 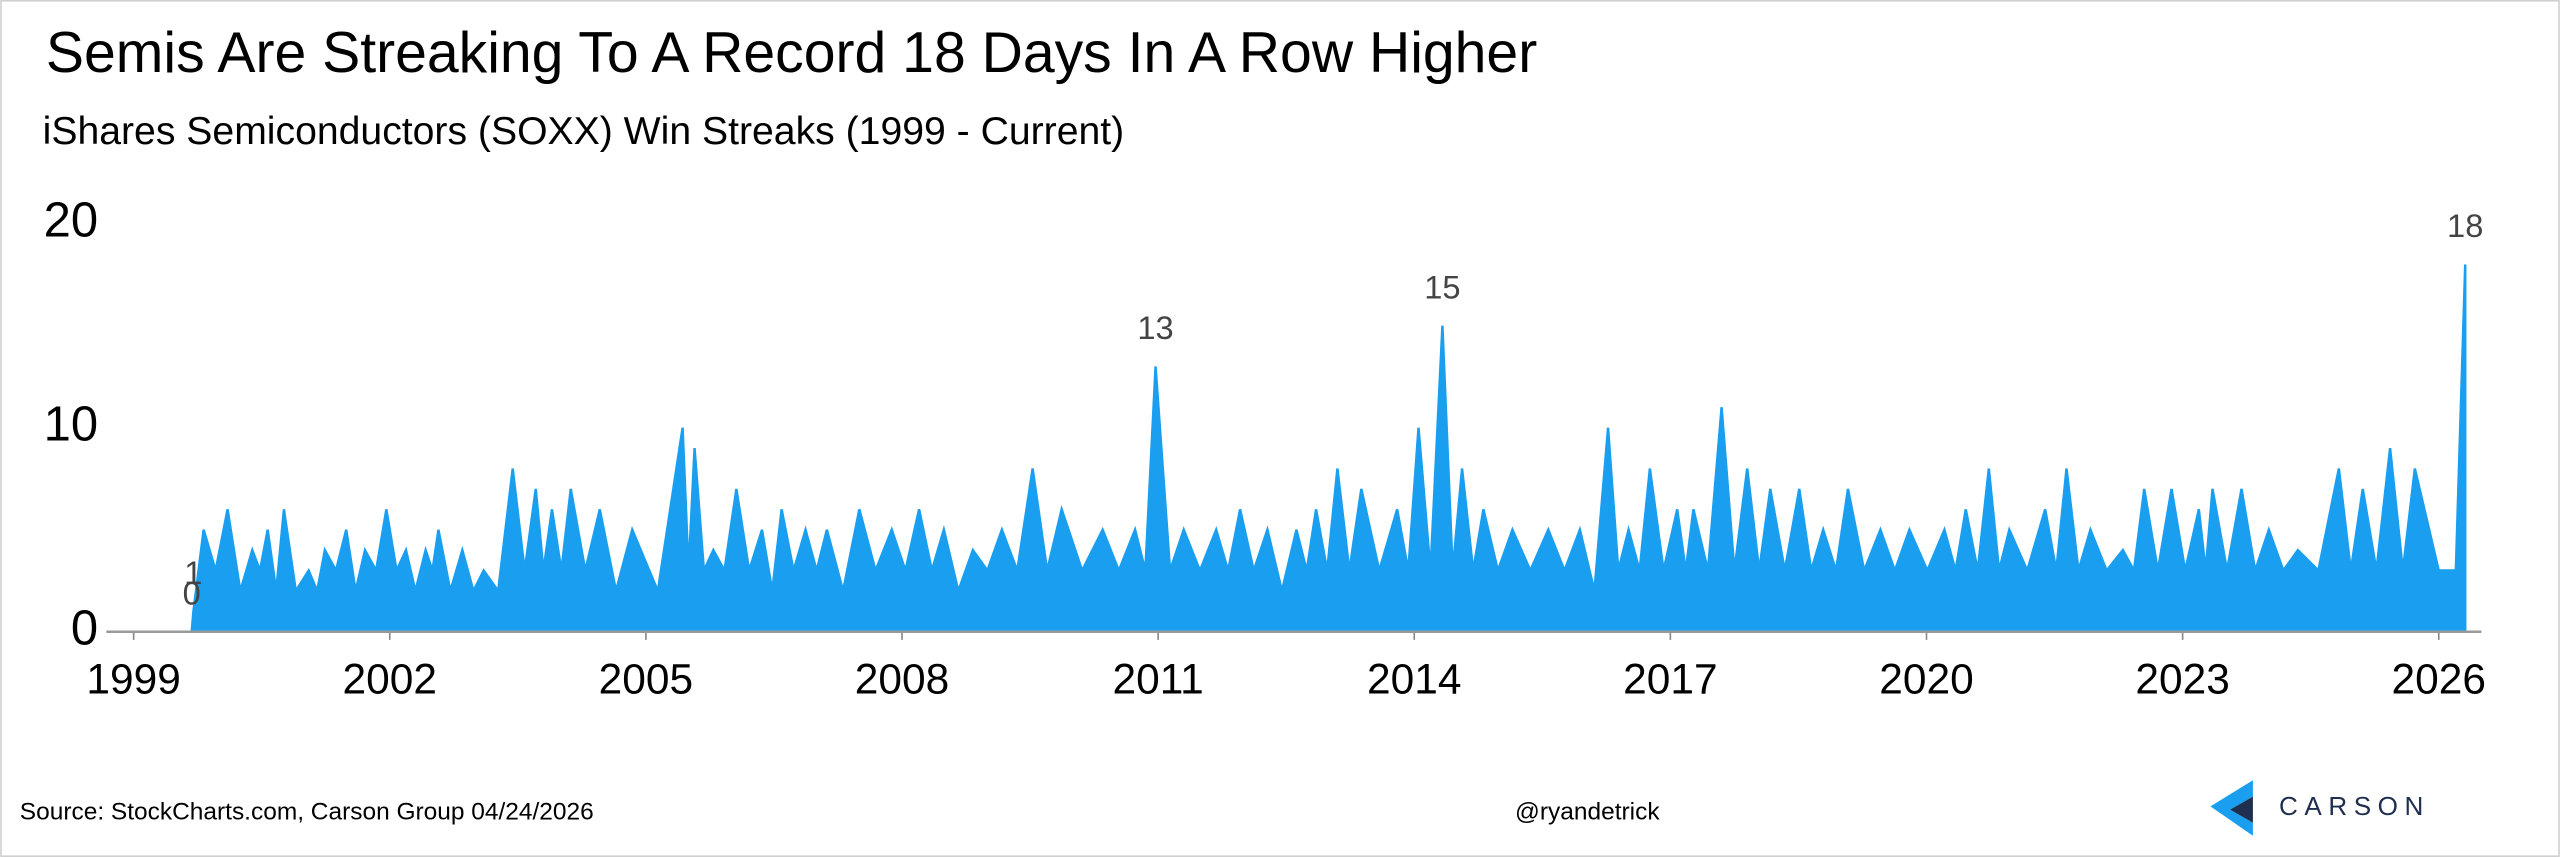 I want to click on data-label: 13, so click(x=1155, y=327).